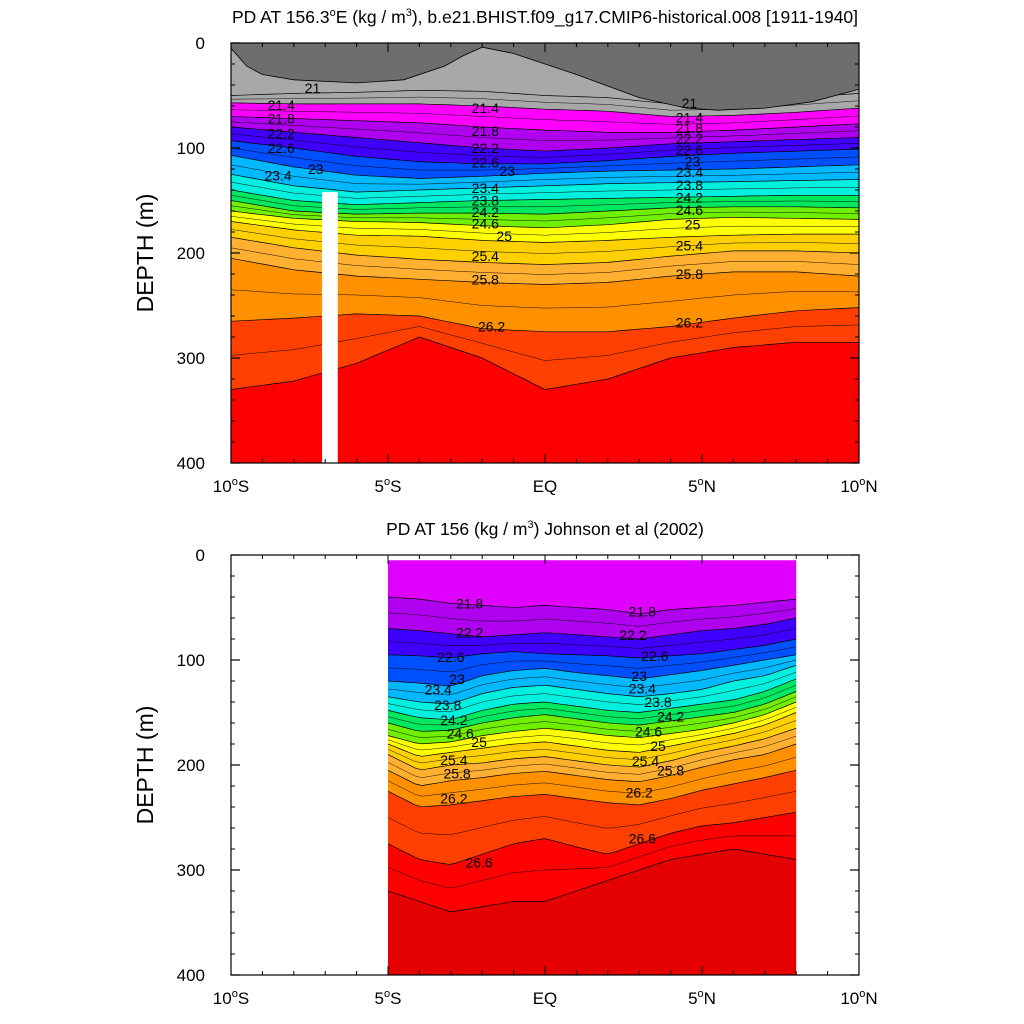  Describe the element at coordinates (545, 529) in the screenshot. I see `panel-2-title: PD AT 156 (kg / m3) Johnson et al (2002)` at that location.